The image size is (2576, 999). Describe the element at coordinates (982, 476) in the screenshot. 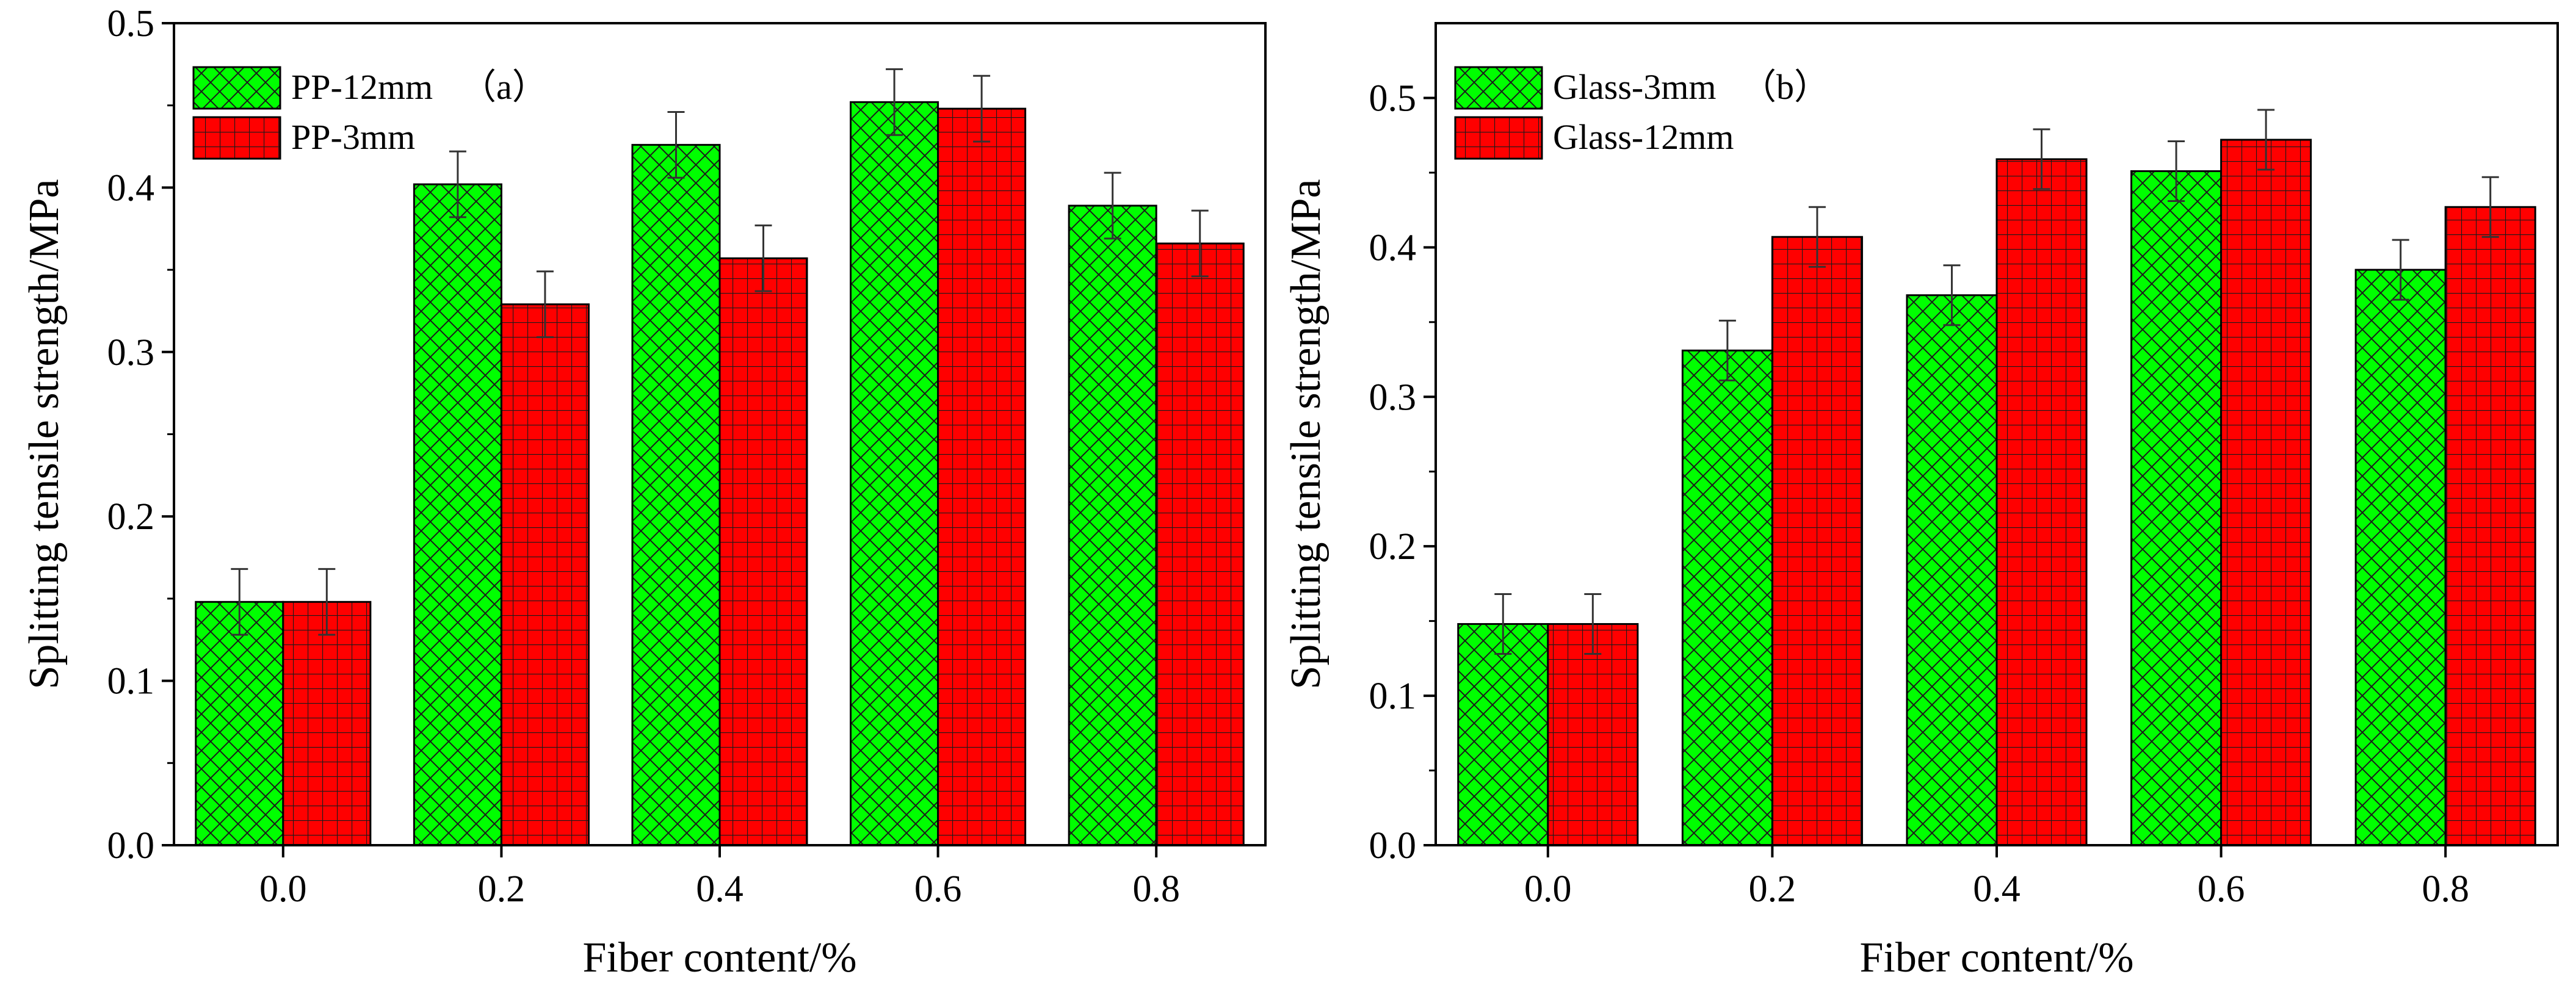

I see `bar-PP-3mm-0.6` at that location.